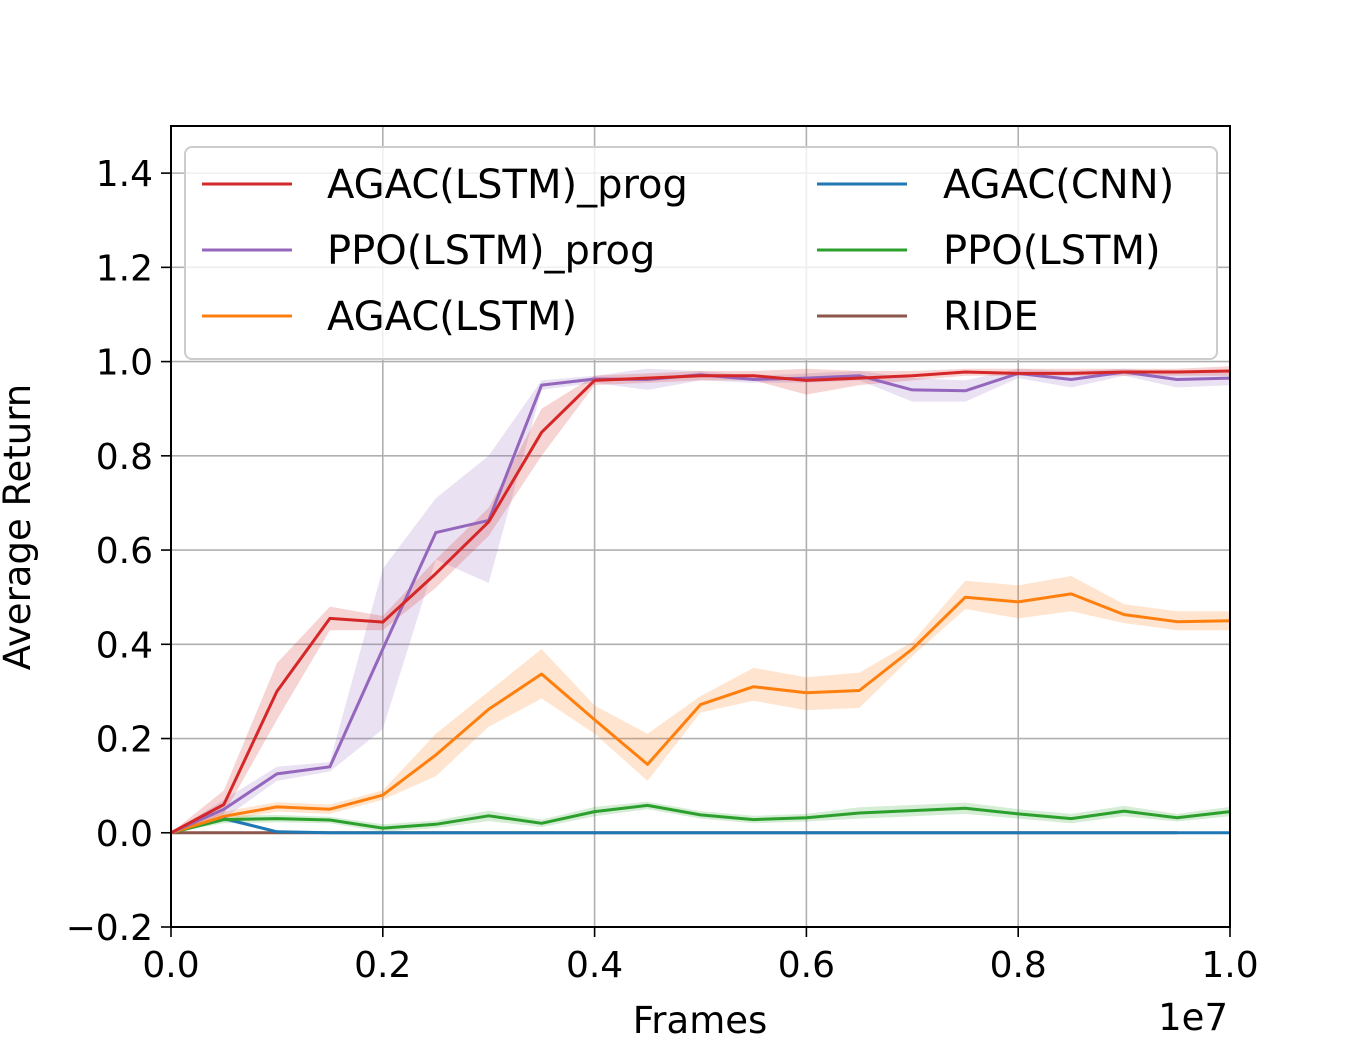  What do you see at coordinates (124, 363) in the screenshot?
I see `y-tick-label: 1.0` at bounding box center [124, 363].